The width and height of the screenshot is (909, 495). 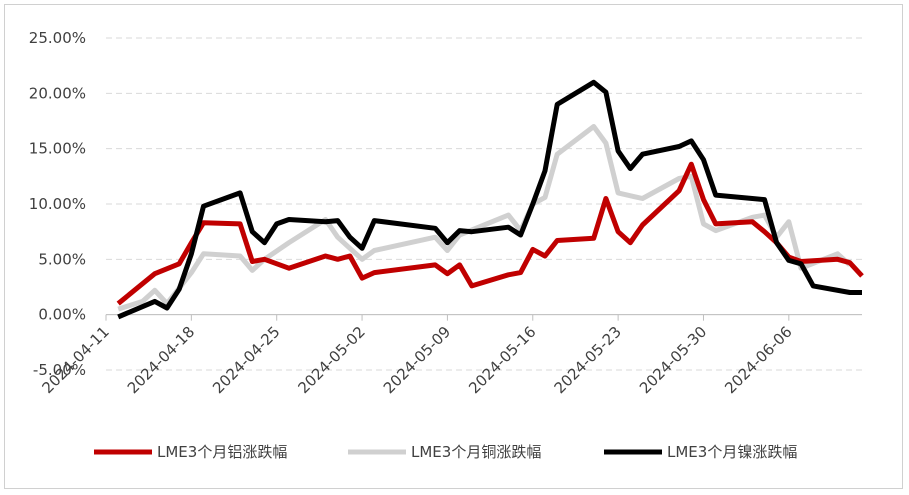 I want to click on x-tick-label: 2024-04-18, so click(x=161, y=360).